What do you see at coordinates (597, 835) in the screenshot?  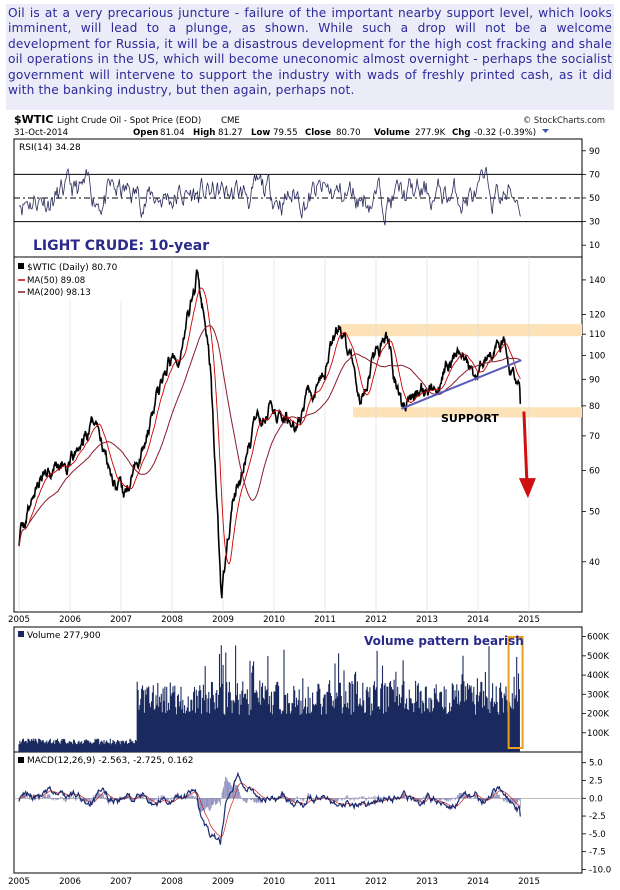 I see `macd-tick-label-4: -5.0` at bounding box center [597, 835].